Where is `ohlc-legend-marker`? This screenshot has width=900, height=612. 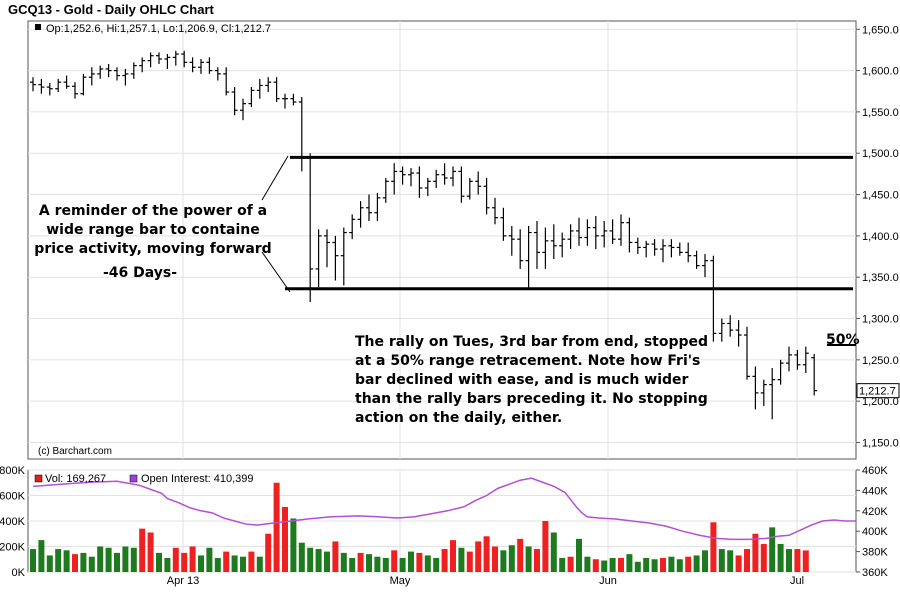 ohlc-legend-marker is located at coordinates (38, 27).